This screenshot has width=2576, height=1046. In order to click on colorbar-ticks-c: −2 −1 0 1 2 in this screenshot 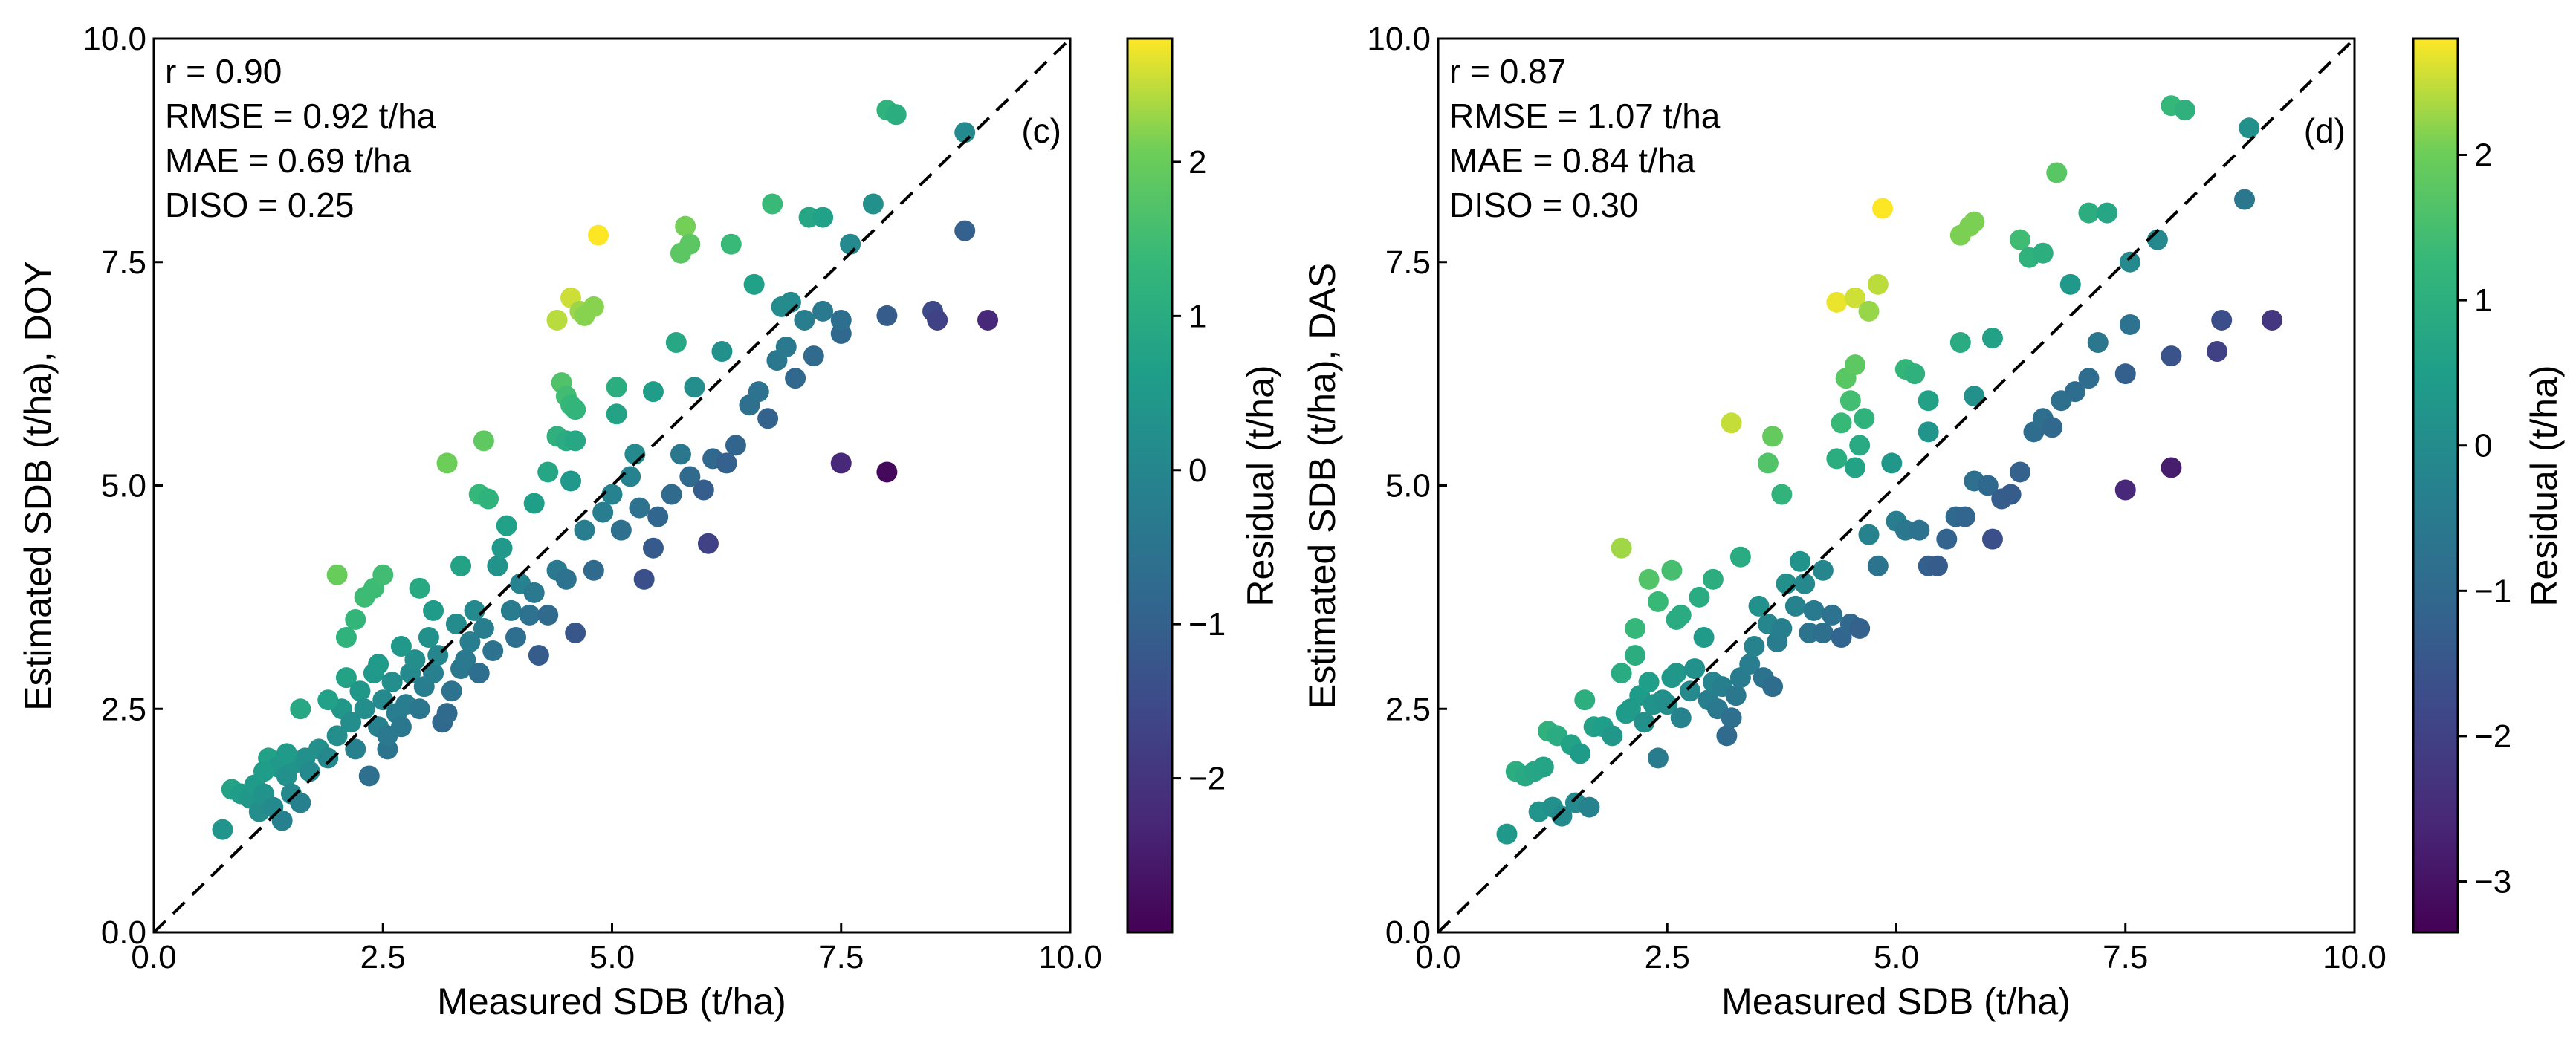, I will do `click(1199, 470)`.